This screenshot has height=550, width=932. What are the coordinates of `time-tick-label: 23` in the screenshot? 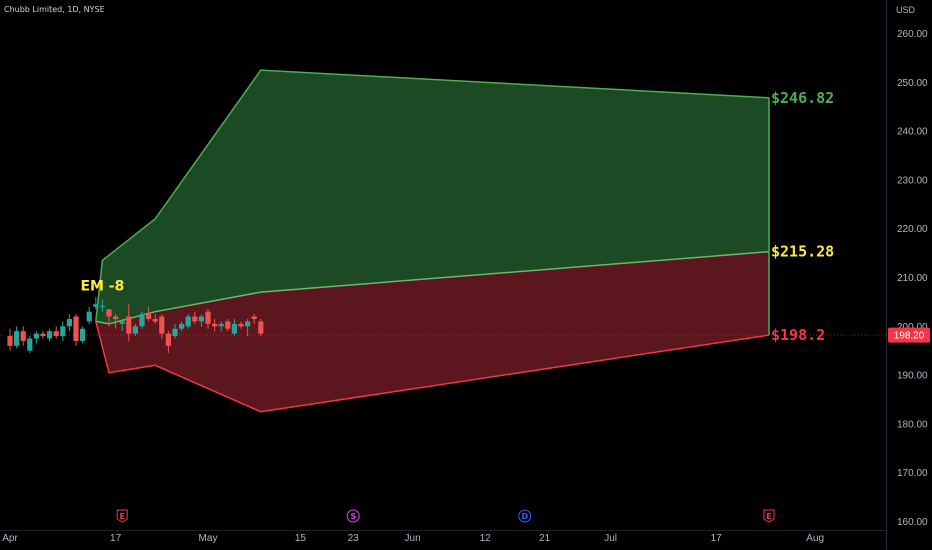 It's located at (354, 538).